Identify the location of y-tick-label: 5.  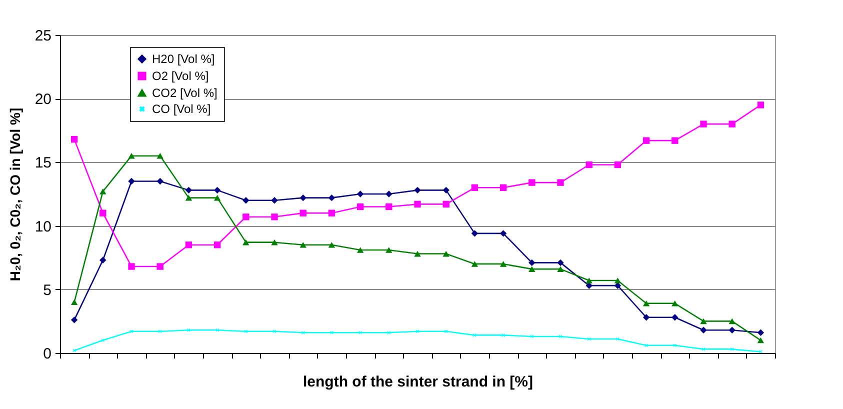
(47, 290).